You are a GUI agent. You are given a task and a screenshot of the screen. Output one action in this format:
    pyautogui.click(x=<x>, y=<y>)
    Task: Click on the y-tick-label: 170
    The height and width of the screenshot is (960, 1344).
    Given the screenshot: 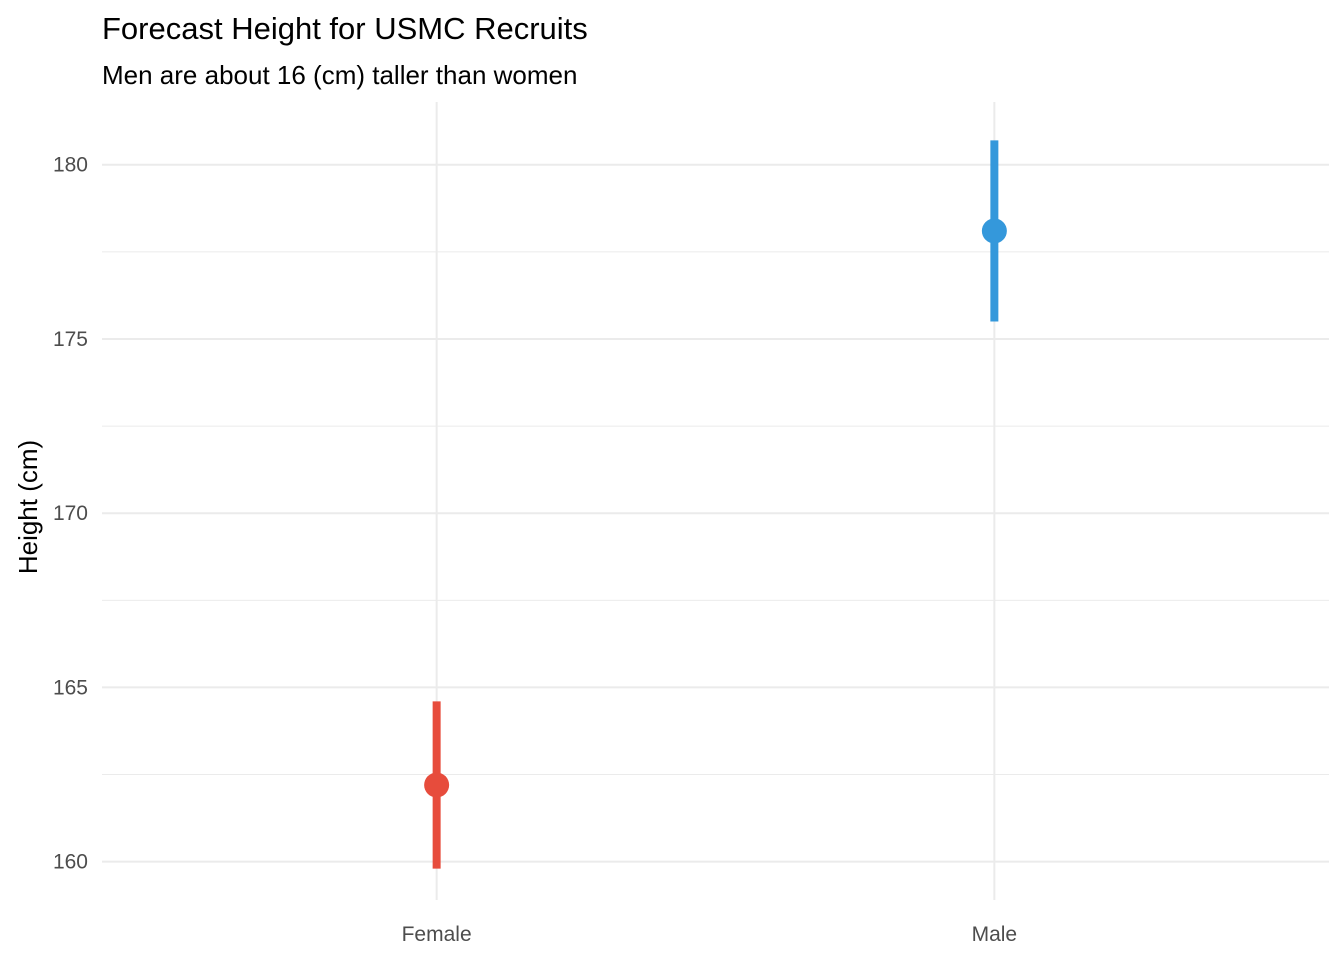 What is the action you would take?
    pyautogui.click(x=70, y=513)
    